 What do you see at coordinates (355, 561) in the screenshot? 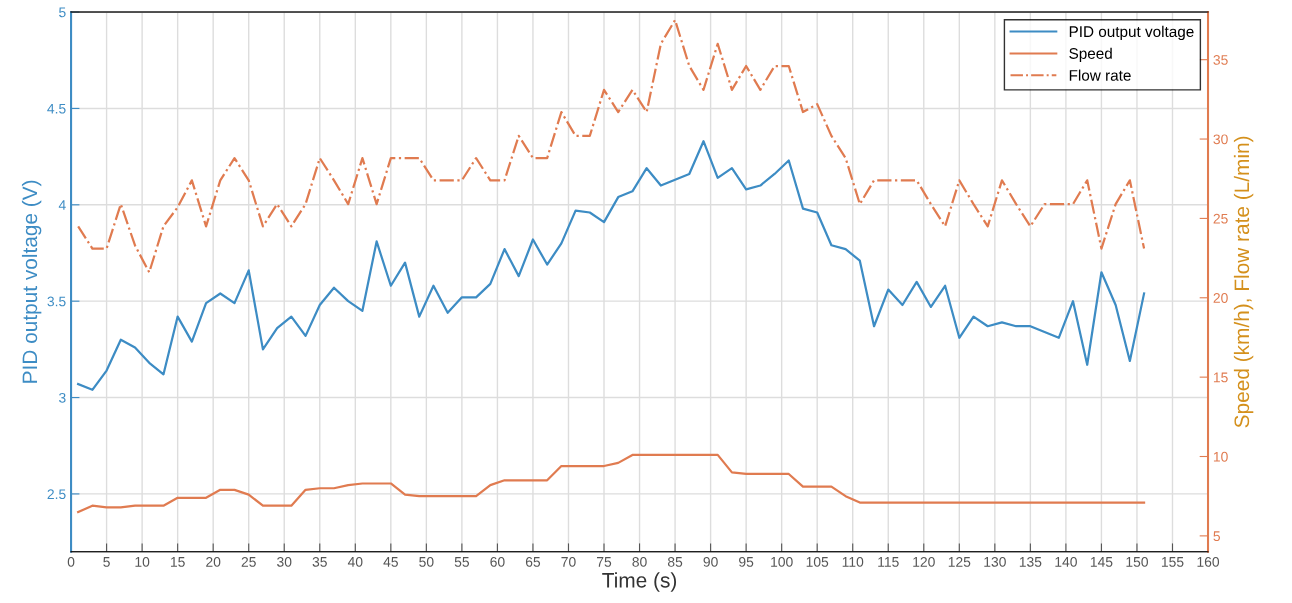
I see `x-tick-label: 40` at bounding box center [355, 561].